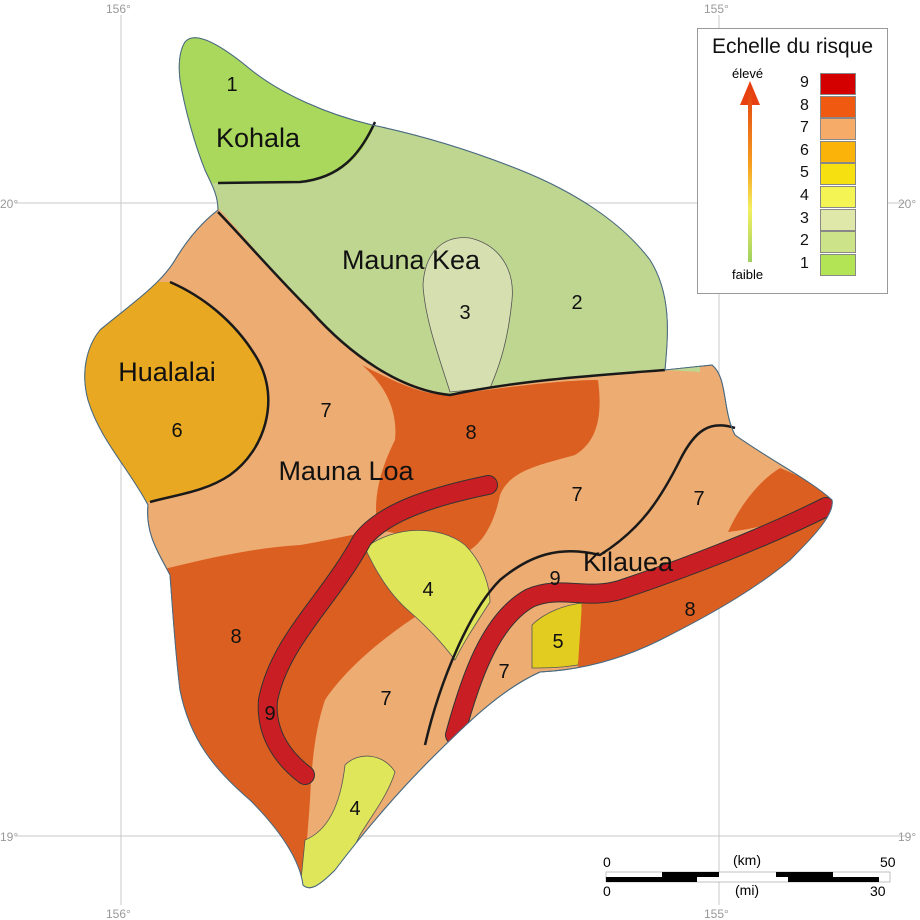  Describe the element at coordinates (804, 150) in the screenshot. I see `legend-level-label: 6` at that location.